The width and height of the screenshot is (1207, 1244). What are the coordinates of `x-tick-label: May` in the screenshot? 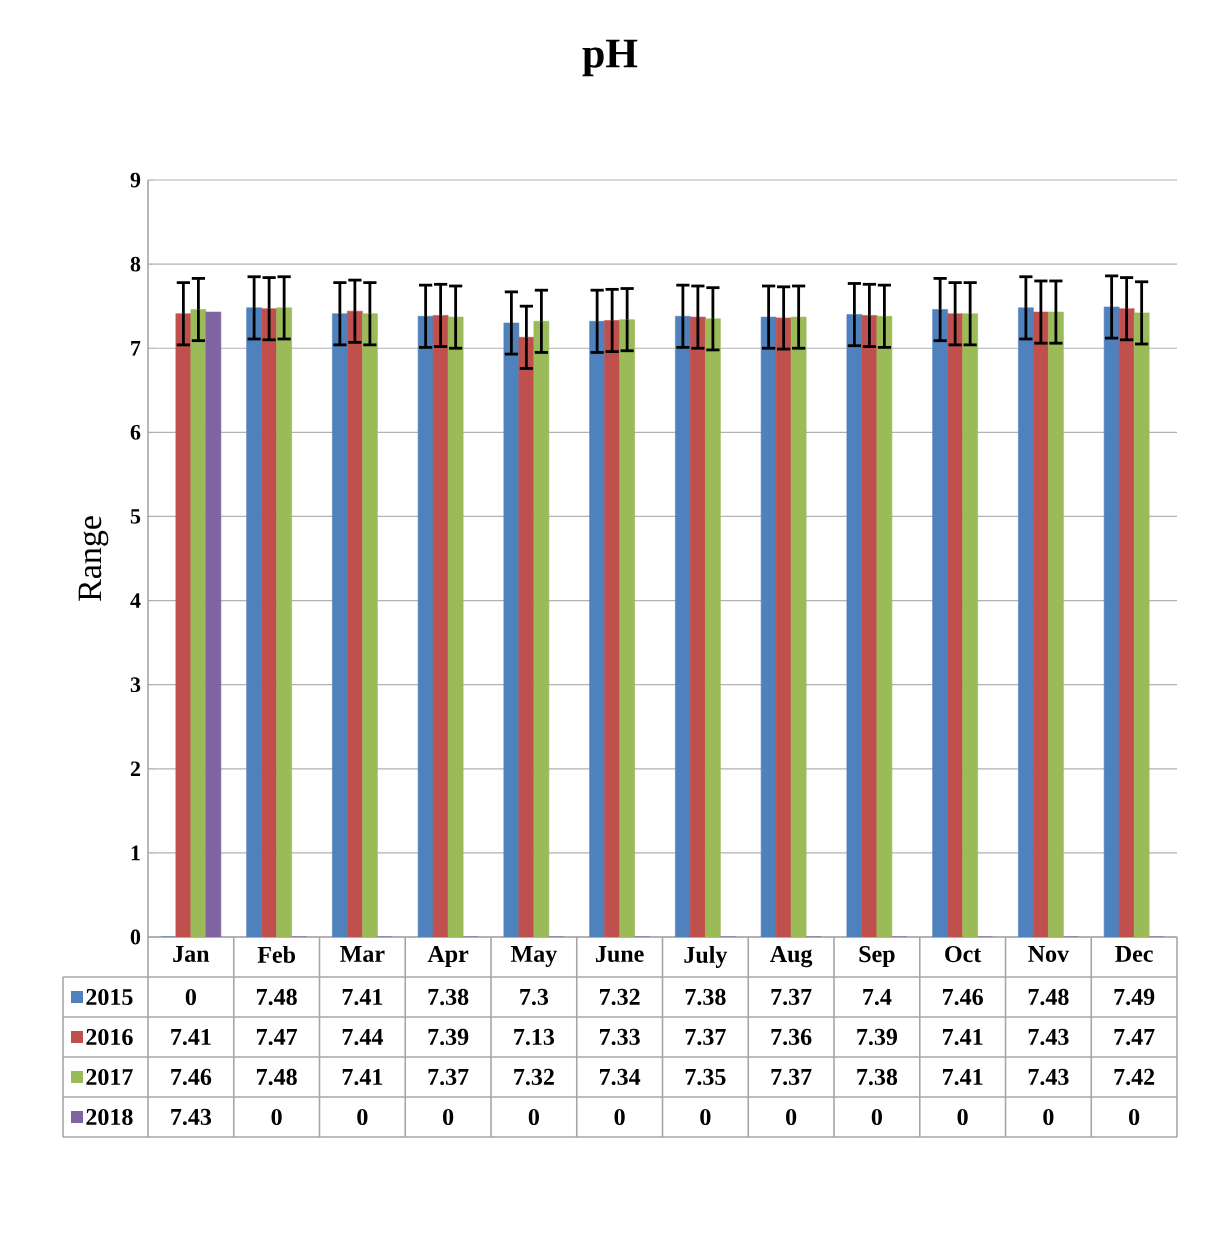 It's located at (533, 956).